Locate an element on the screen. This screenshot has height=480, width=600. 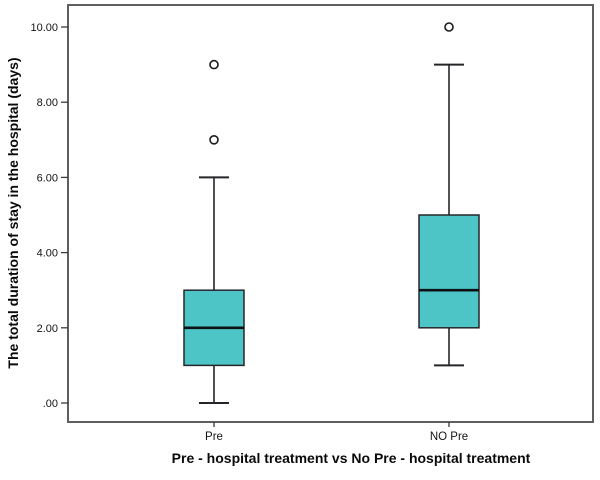
y-tick-label: 4.00 is located at coordinates (47, 254).